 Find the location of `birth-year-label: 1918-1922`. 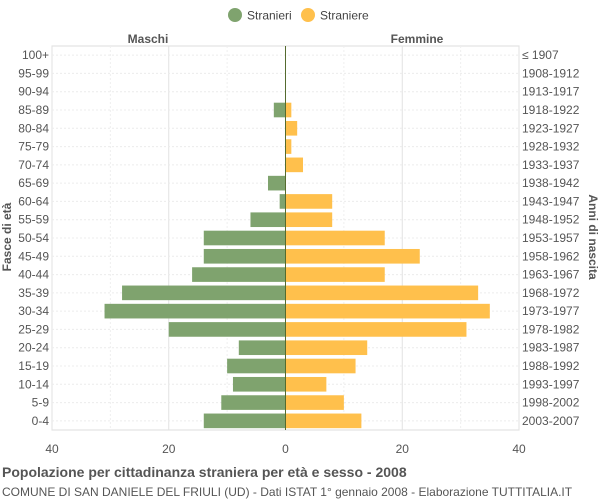

birth-year-label: 1918-1922 is located at coordinates (551, 110).